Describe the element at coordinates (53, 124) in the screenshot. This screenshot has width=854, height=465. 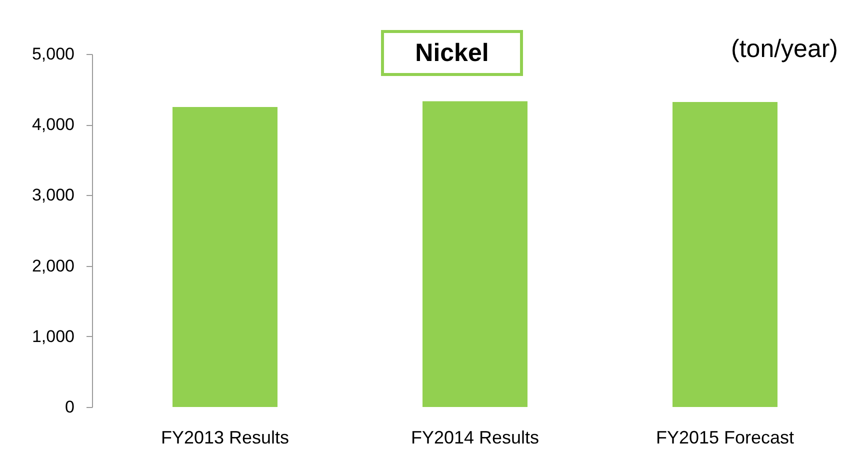
I see `y-tick-label: 4,000` at that location.